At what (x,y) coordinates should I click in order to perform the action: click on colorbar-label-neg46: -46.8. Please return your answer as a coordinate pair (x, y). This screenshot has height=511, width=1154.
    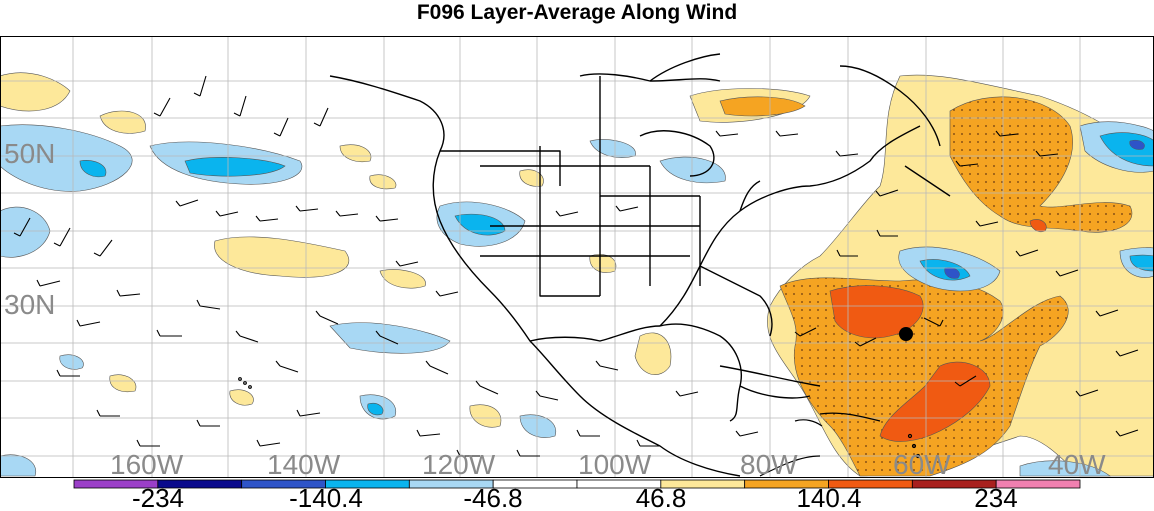
    Looking at the image, I should click on (492, 497).